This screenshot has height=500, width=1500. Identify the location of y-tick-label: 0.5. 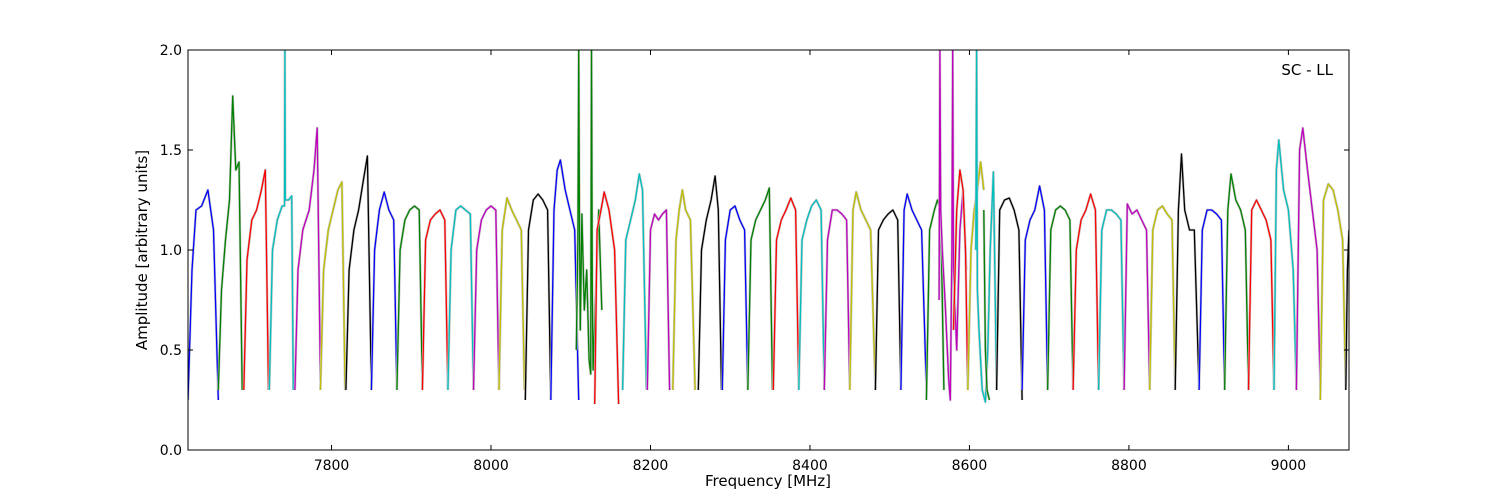
(171, 351).